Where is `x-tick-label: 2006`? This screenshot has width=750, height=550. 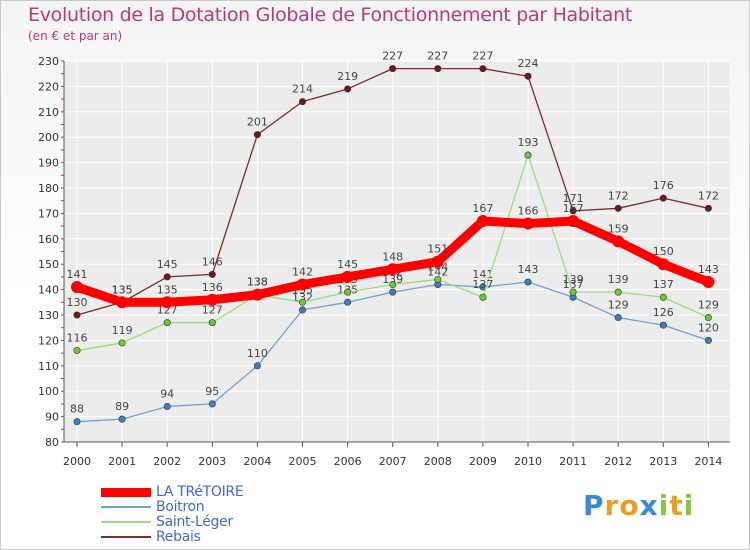 x-tick-label: 2006 is located at coordinates (348, 461).